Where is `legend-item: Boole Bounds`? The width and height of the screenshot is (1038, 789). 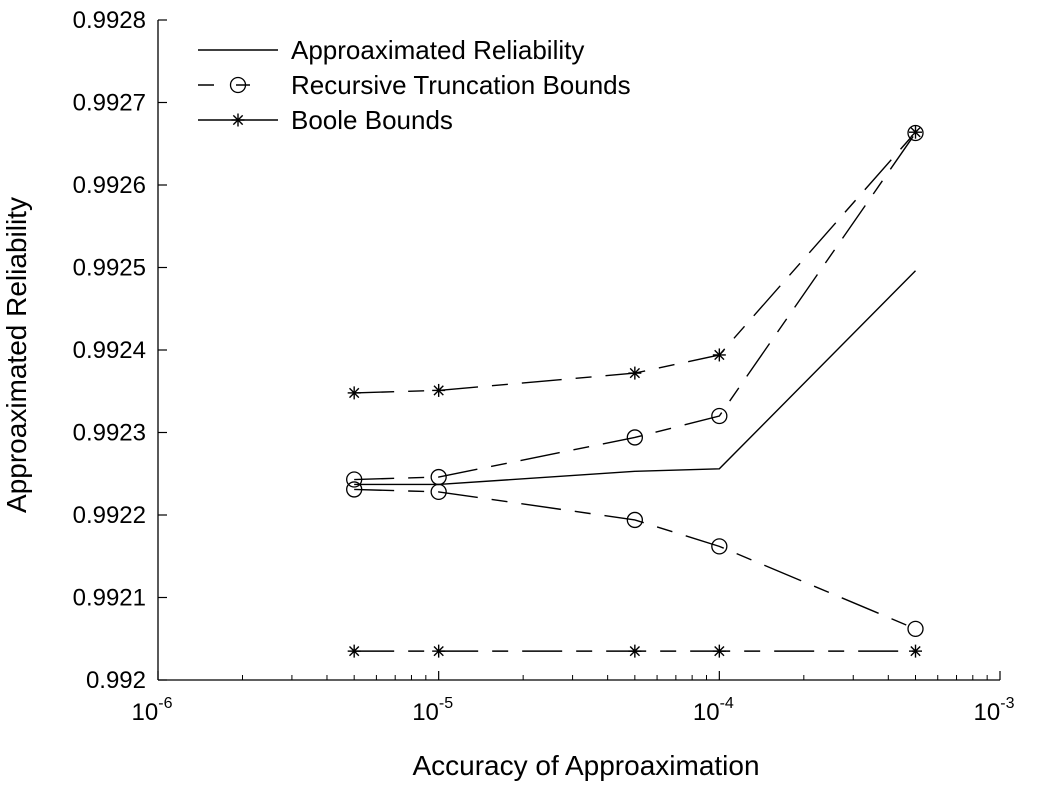 legend-item: Boole Bounds is located at coordinates (325, 120).